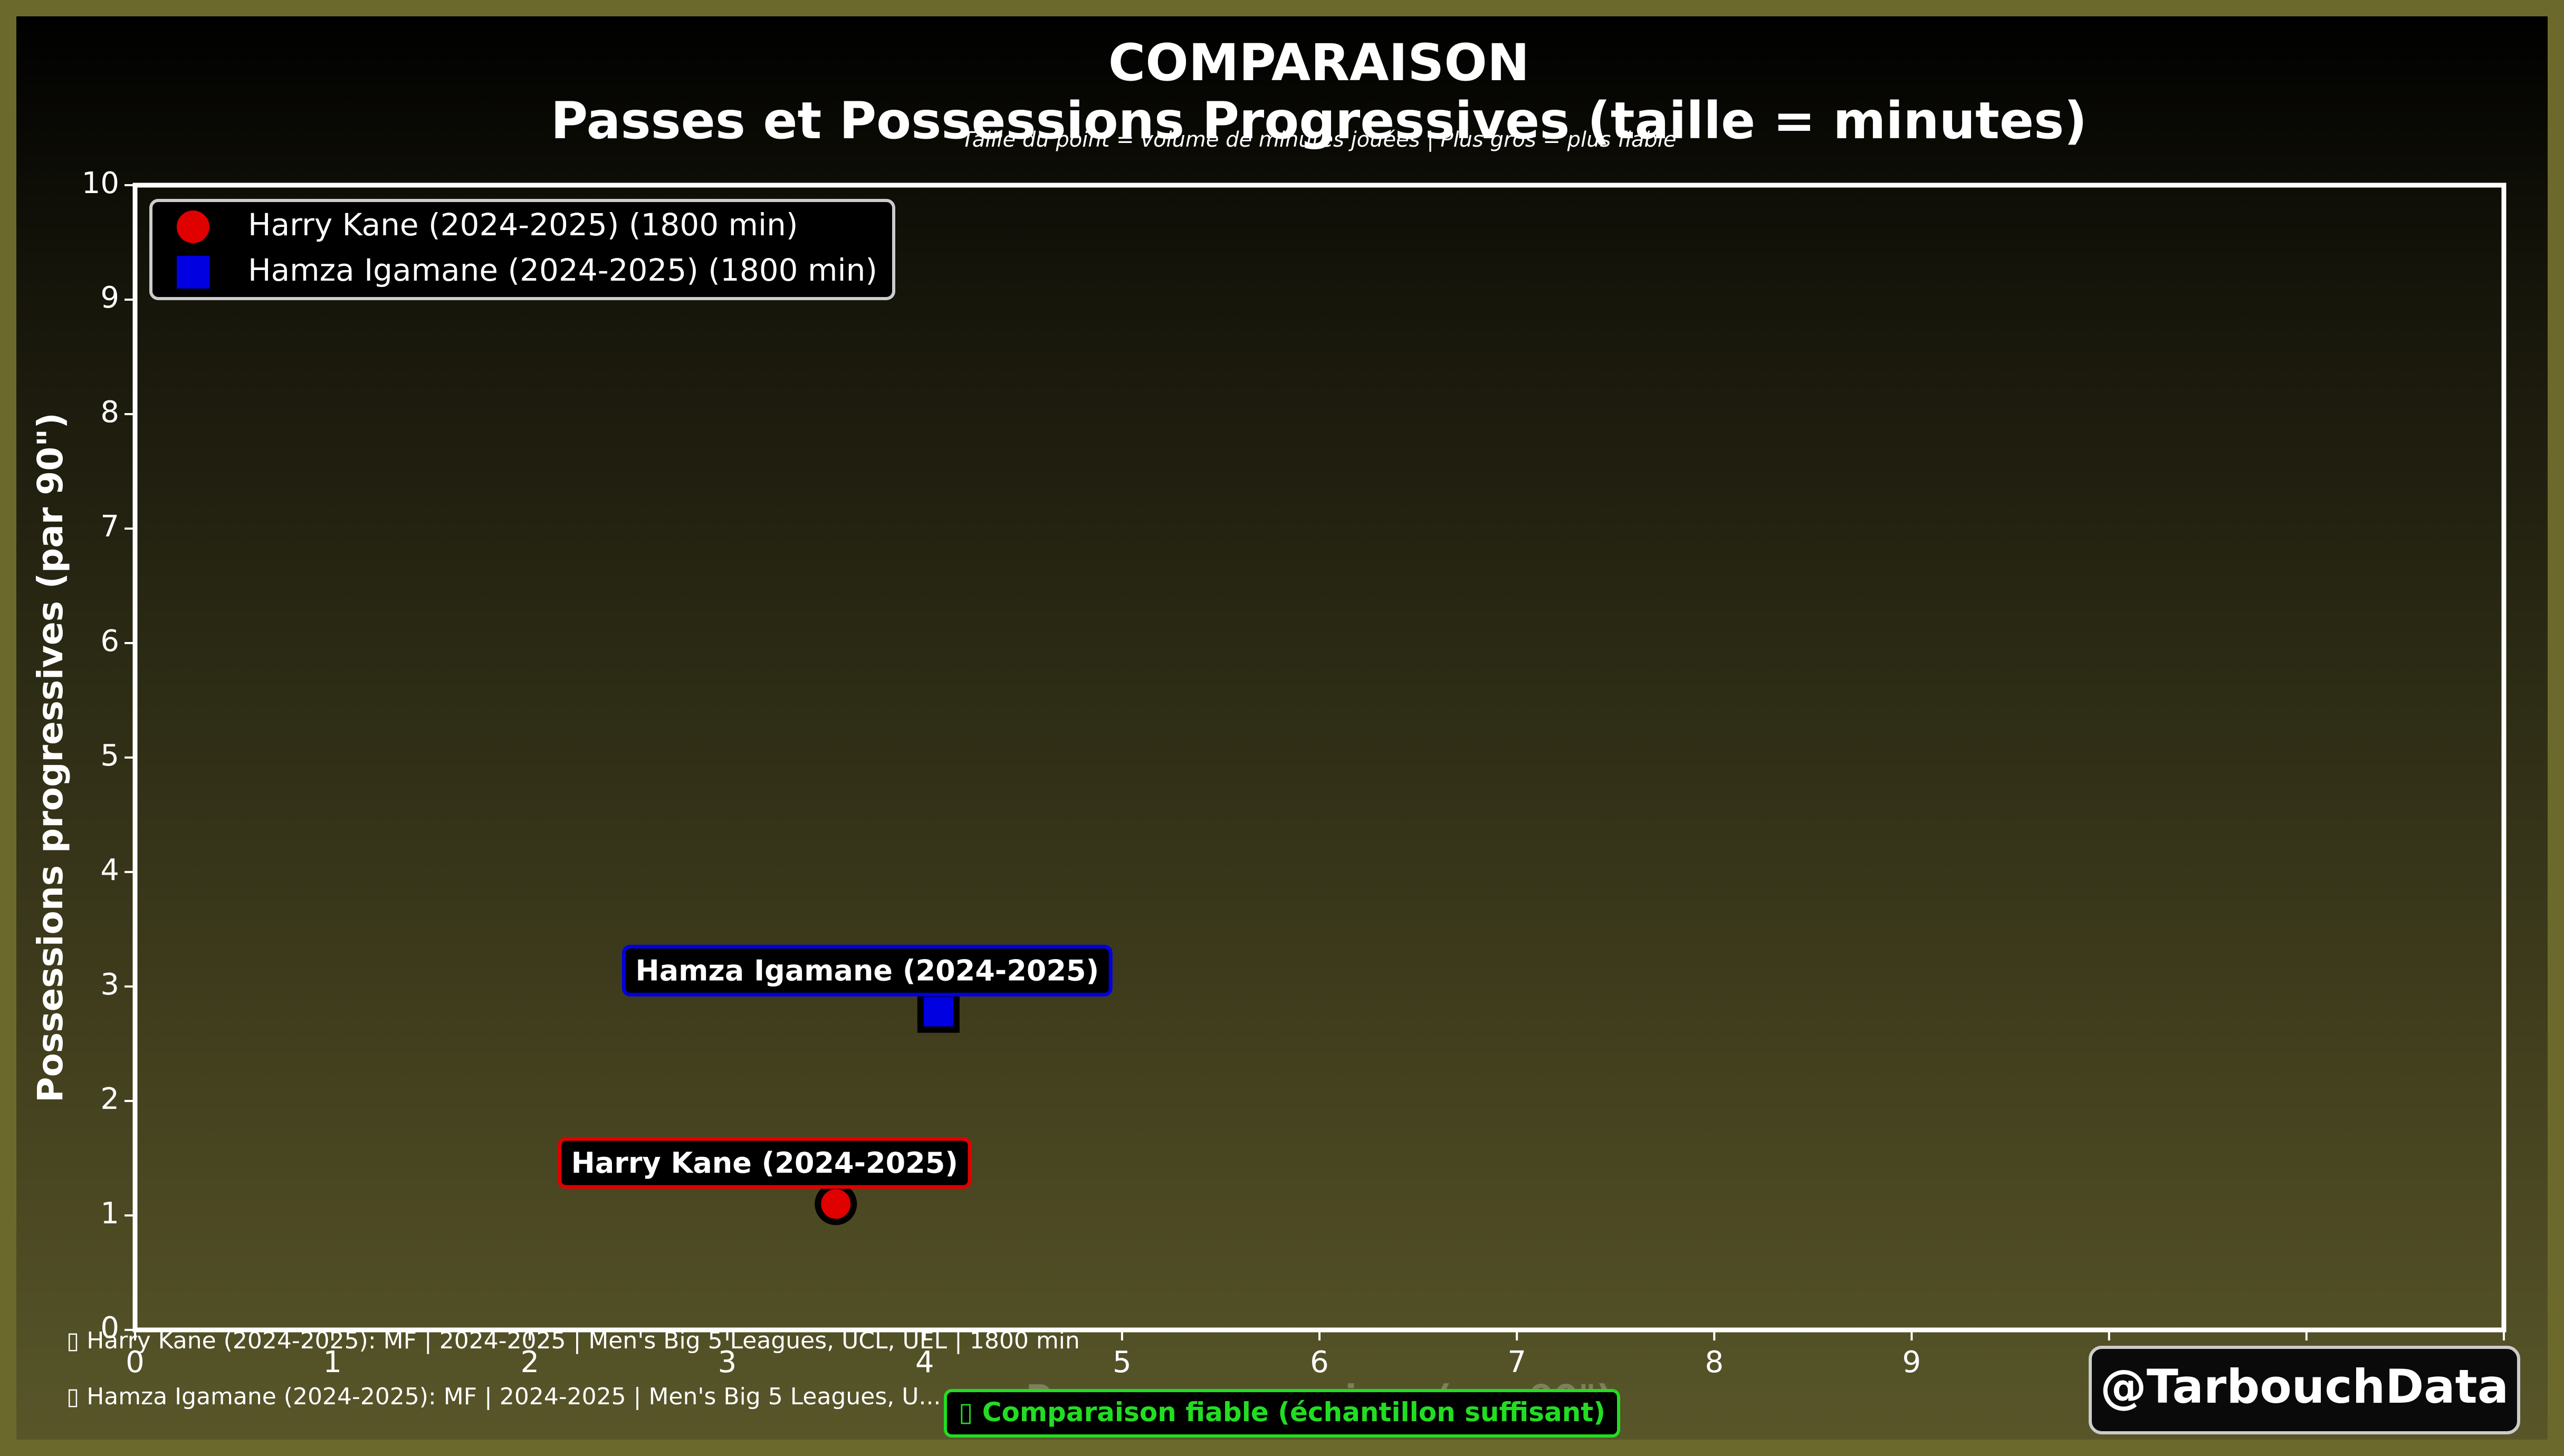 Image resolution: width=2564 pixels, height=1456 pixels. Describe the element at coordinates (1319, 62) in the screenshot. I see `chart-title-line1: COMPARAISON` at that location.